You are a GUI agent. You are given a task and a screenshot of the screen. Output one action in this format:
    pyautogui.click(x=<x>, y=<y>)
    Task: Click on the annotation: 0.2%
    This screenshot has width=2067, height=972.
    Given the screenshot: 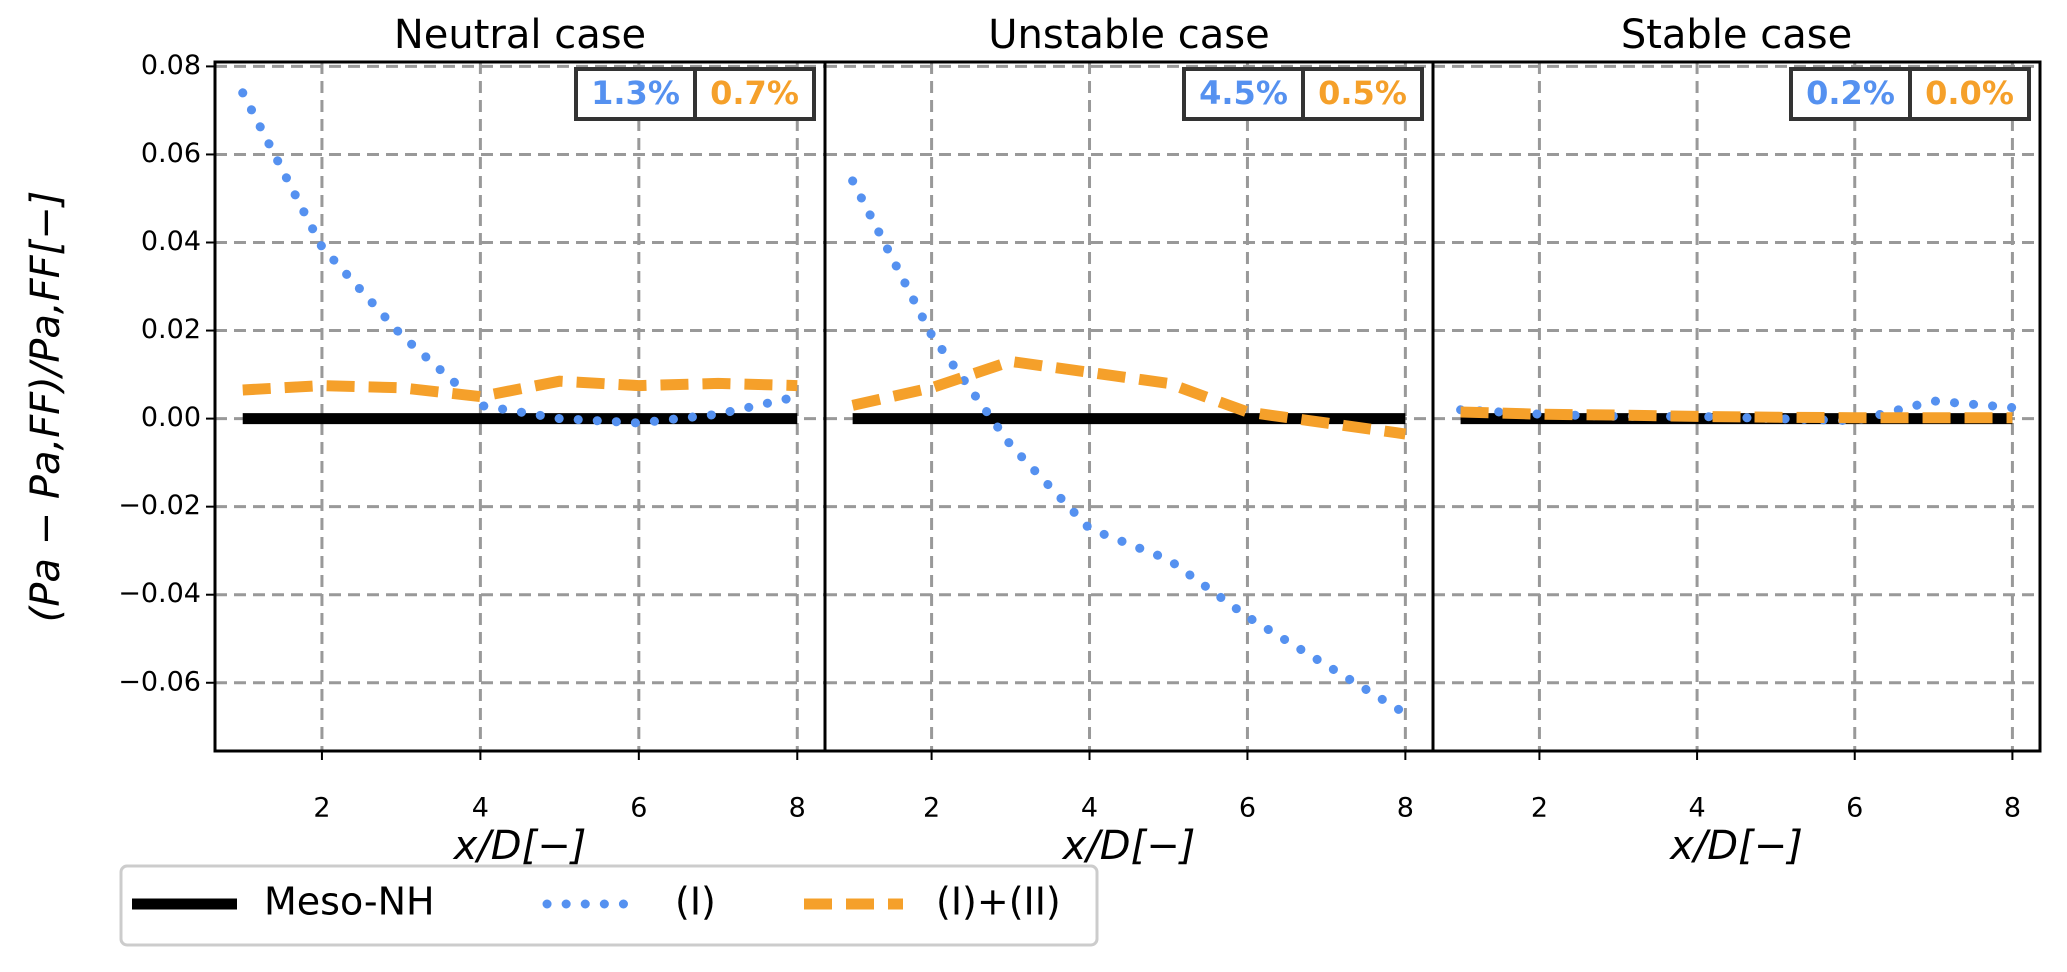 What is the action you would take?
    pyautogui.click(x=1850, y=93)
    